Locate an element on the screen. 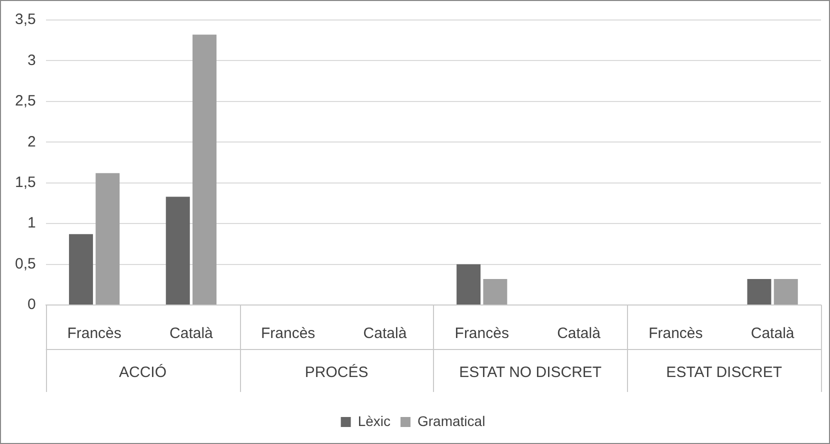 Image resolution: width=830 pixels, height=444 pixels. legend-label: Lèxic is located at coordinates (374, 420).